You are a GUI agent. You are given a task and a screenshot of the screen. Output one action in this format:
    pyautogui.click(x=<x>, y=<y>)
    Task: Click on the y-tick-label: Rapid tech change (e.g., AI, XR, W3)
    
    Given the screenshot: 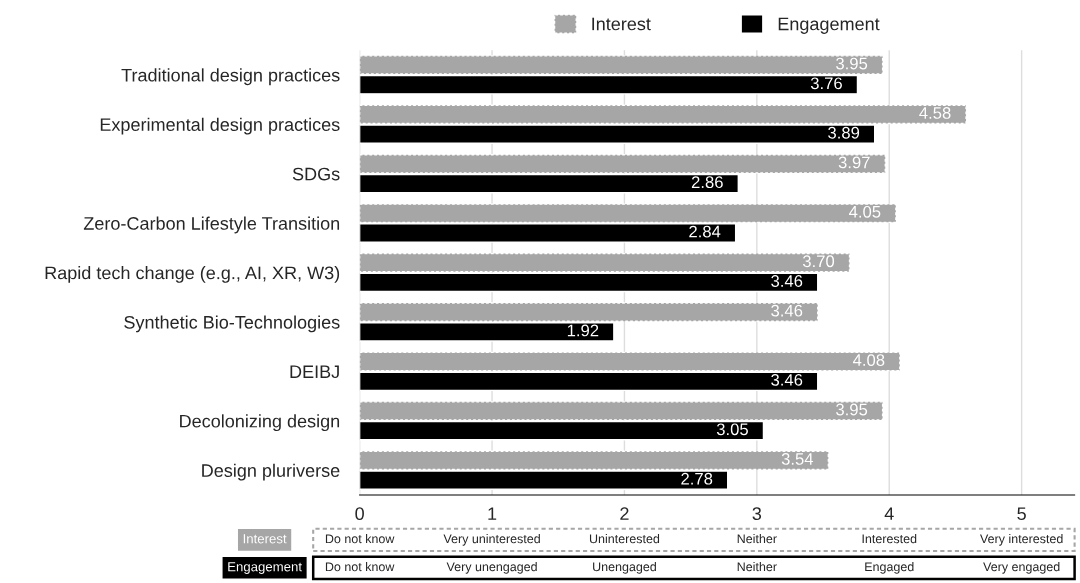 What is the action you would take?
    pyautogui.click(x=192, y=274)
    